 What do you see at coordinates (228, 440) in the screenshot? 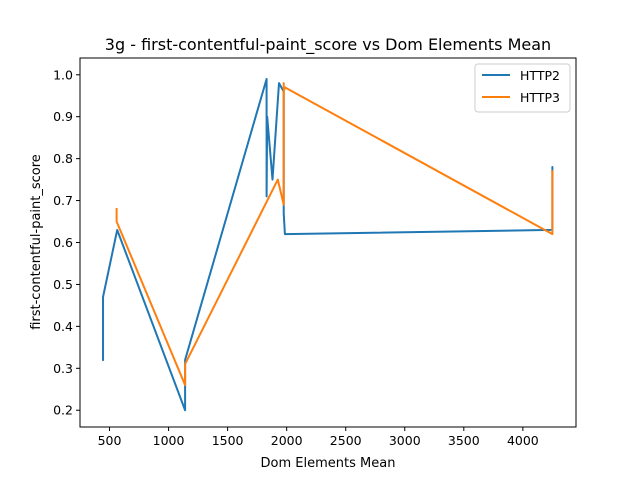
I see `x-tick-label: 1500` at bounding box center [228, 440].